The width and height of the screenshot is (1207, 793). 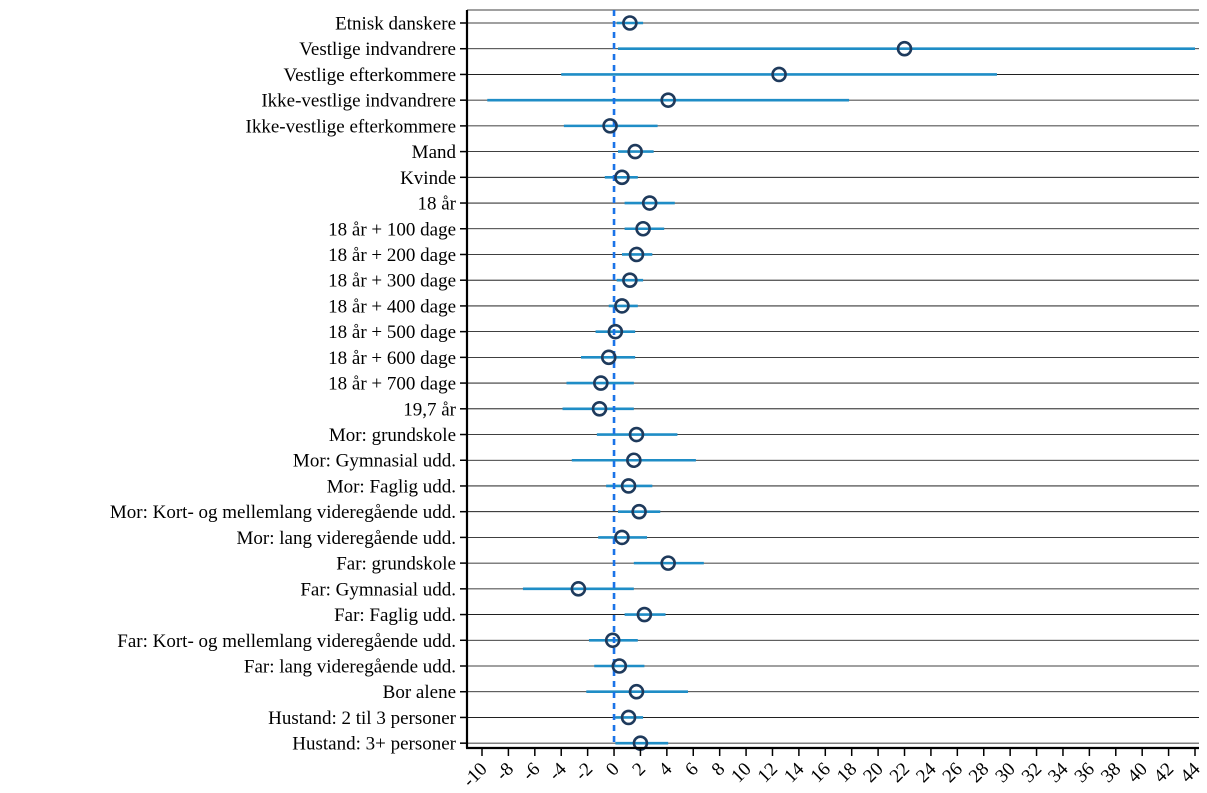 What do you see at coordinates (1164, 773) in the screenshot?
I see `x-tick-label: 42` at bounding box center [1164, 773].